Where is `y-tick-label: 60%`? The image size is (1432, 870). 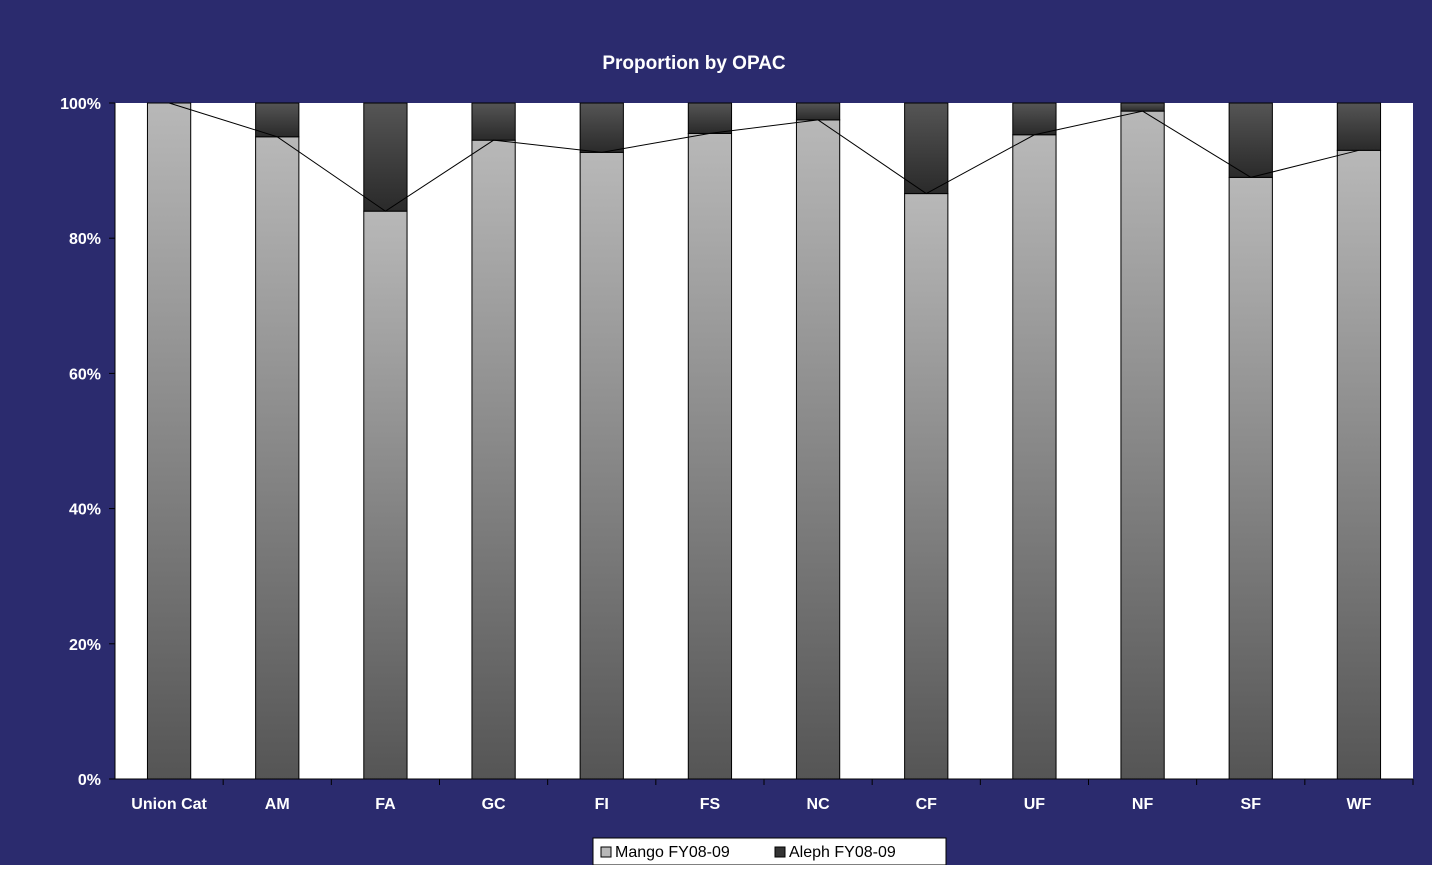
y-tick-label: 60% is located at coordinates (85, 374).